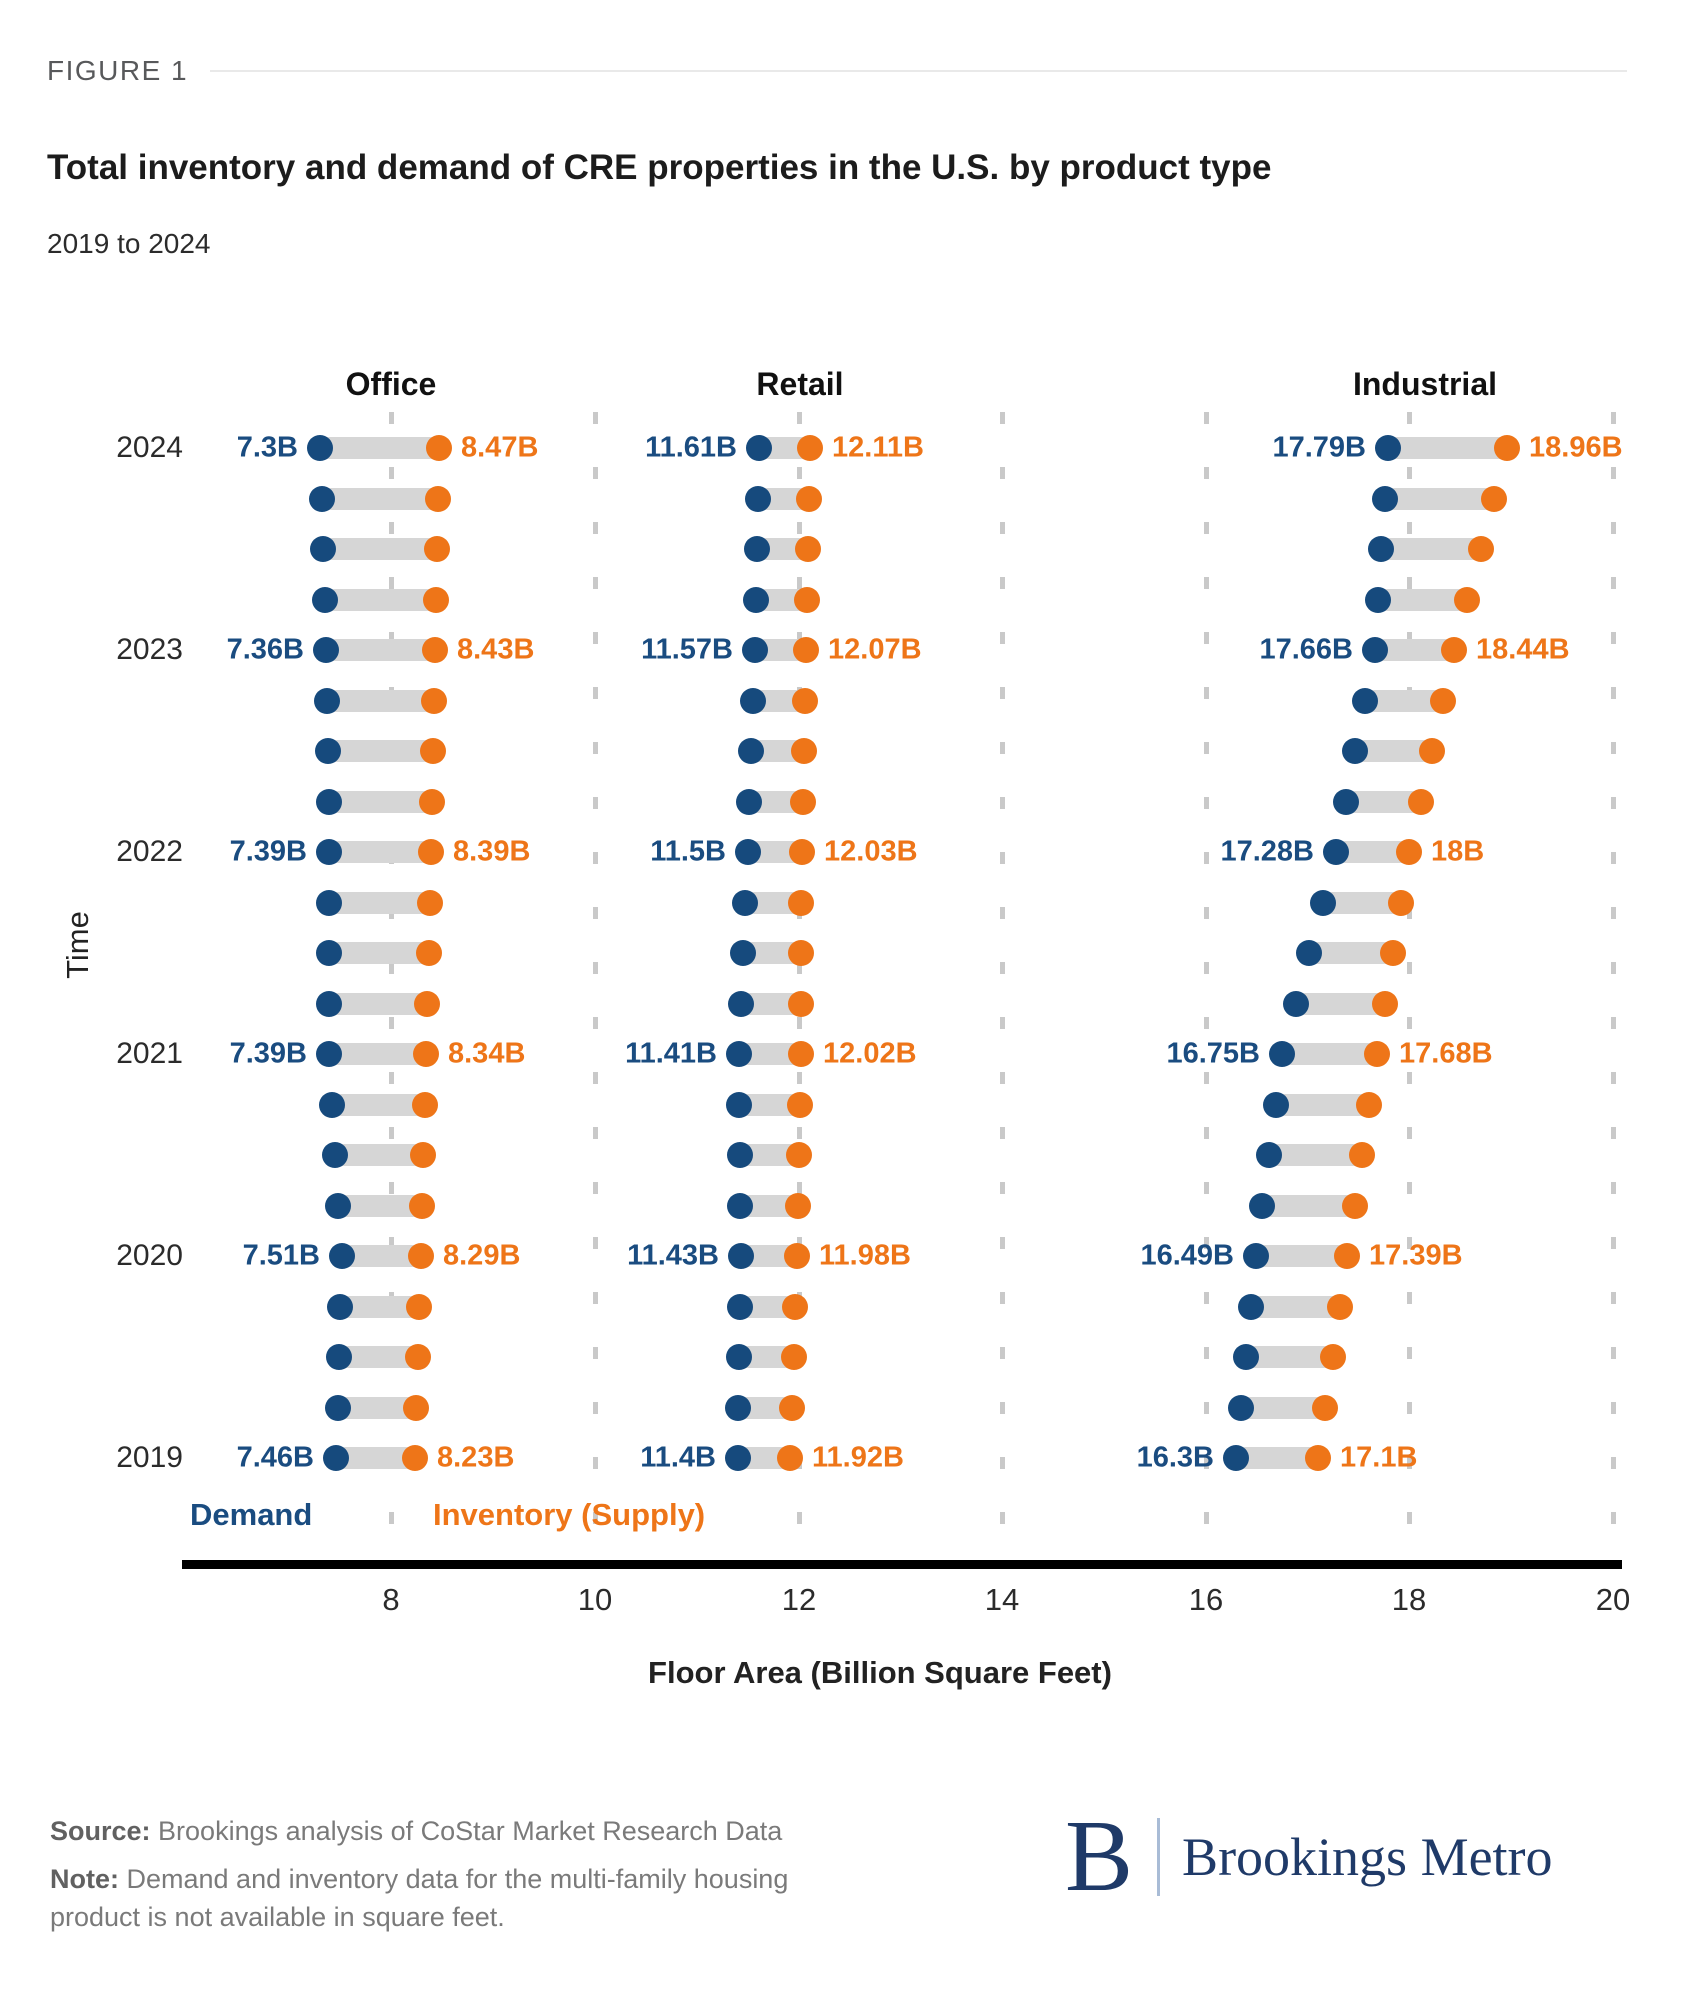 This screenshot has width=1686, height=2000. Describe the element at coordinates (1099, 1856) in the screenshot. I see `brookings-logo-letter: B` at that location.